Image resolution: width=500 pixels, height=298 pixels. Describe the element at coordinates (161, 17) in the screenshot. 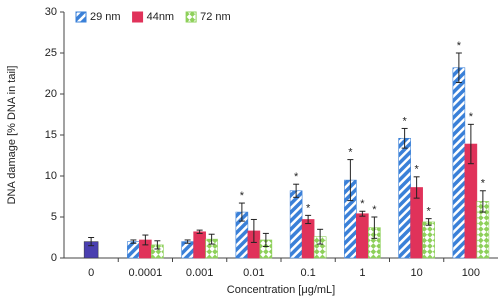

I see `legend-label: 44nm` at that location.